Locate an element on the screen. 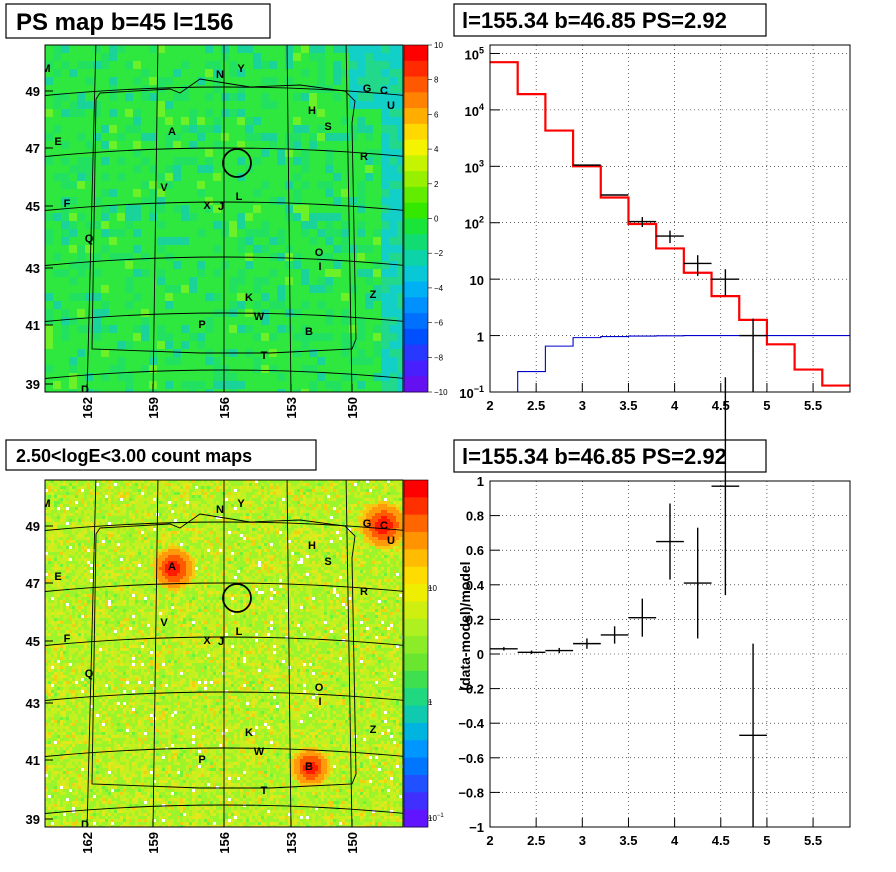 Image resolution: width=896 pixels, height=872 pixels. ps-colorbar-swatch is located at coordinates (416, 368).